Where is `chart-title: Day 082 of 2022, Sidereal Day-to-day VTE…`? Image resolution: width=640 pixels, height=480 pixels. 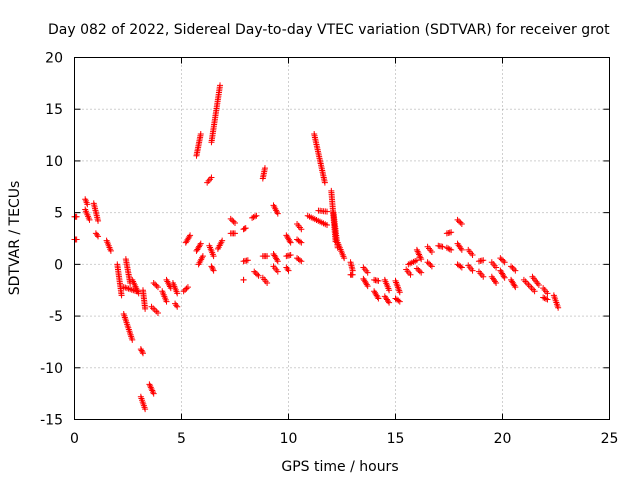 chart-title: Day 082 of 2022, Sidereal Day-to-day VTE… is located at coordinates (329, 30).